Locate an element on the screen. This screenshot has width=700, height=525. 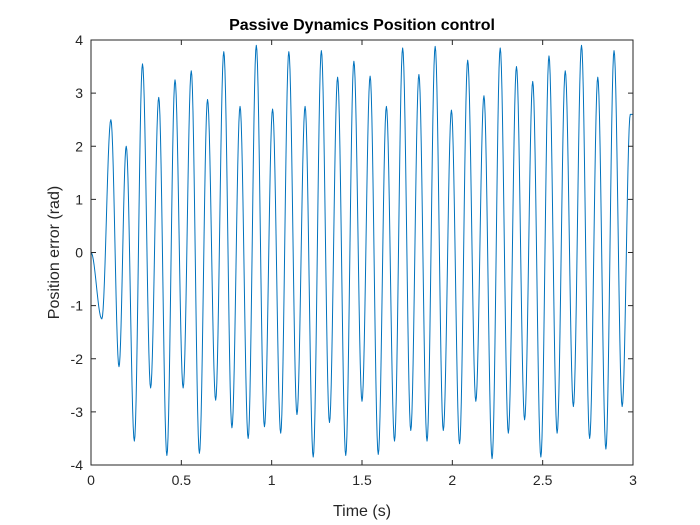
y-tick-label: 2 is located at coordinates (79, 146).